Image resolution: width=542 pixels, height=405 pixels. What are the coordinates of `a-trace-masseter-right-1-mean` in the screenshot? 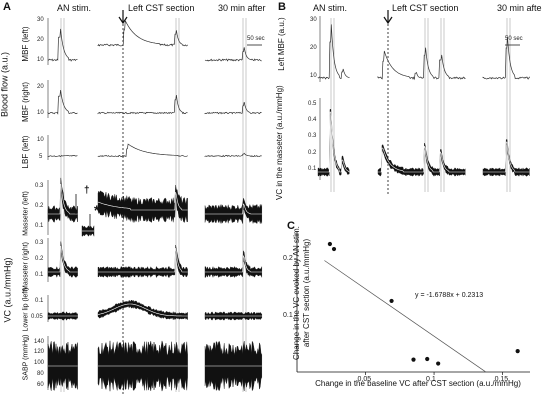 It's located at (143, 260).